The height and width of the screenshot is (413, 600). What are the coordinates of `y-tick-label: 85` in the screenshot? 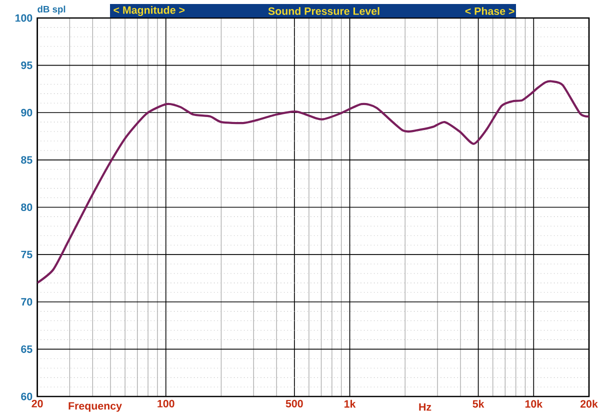 It's located at (26, 160).